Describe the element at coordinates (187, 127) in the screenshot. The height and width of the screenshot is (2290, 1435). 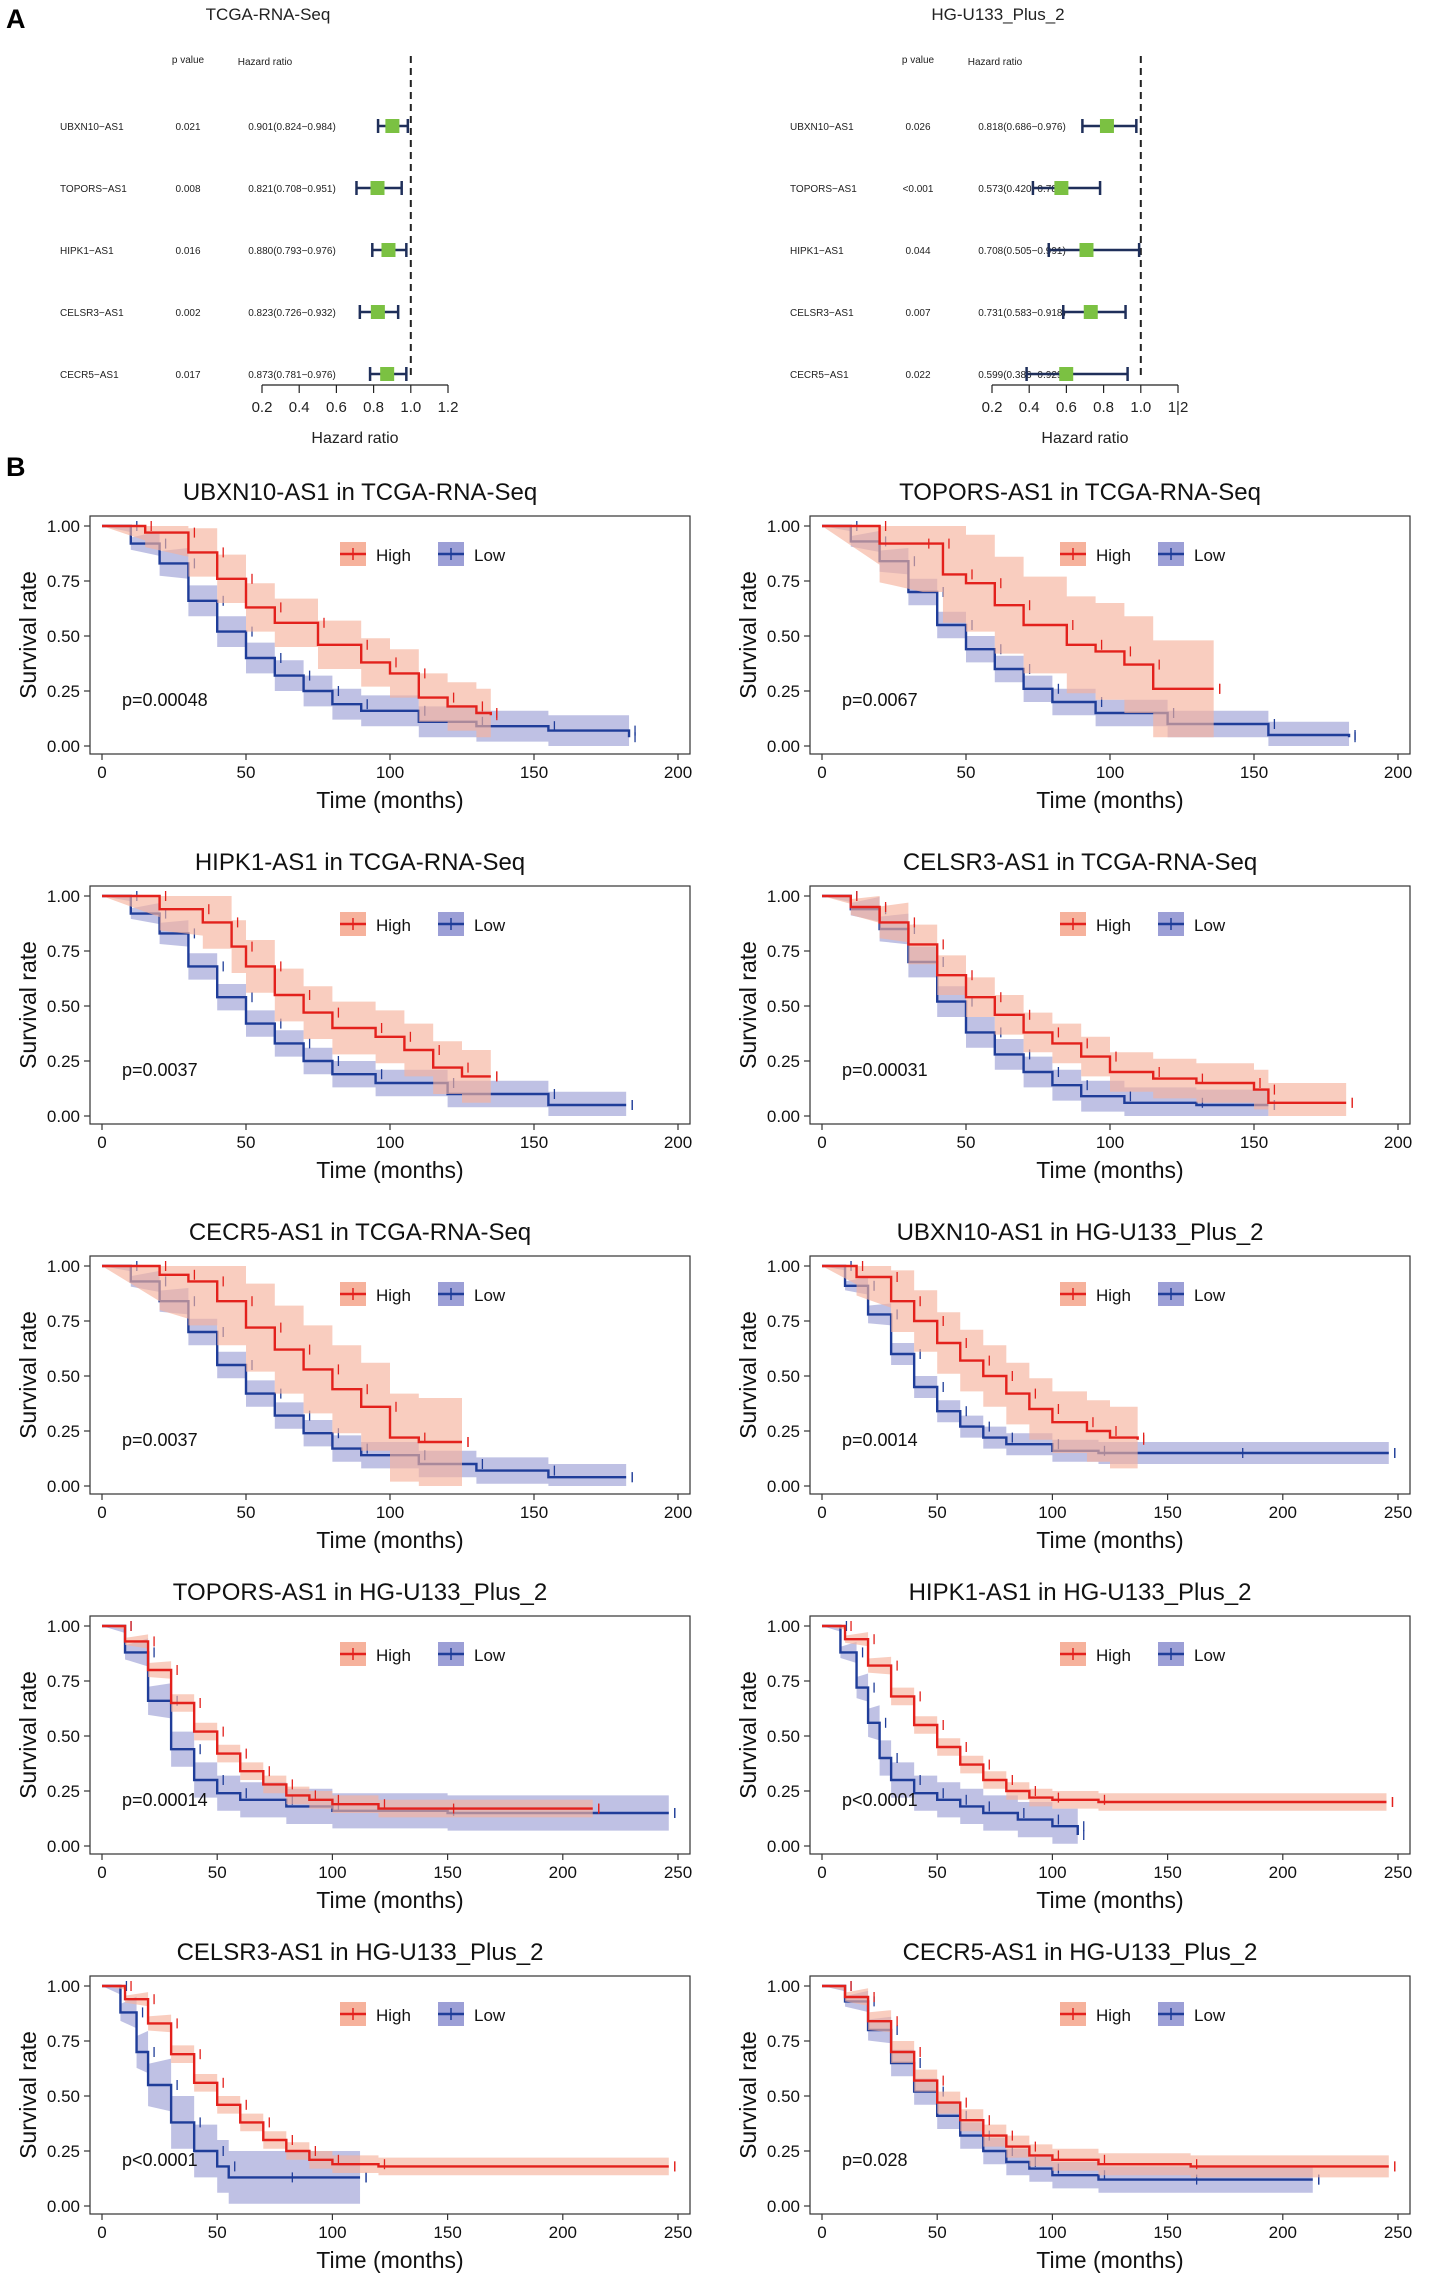
I see `forest-row-pvalue: 0.021` at that location.